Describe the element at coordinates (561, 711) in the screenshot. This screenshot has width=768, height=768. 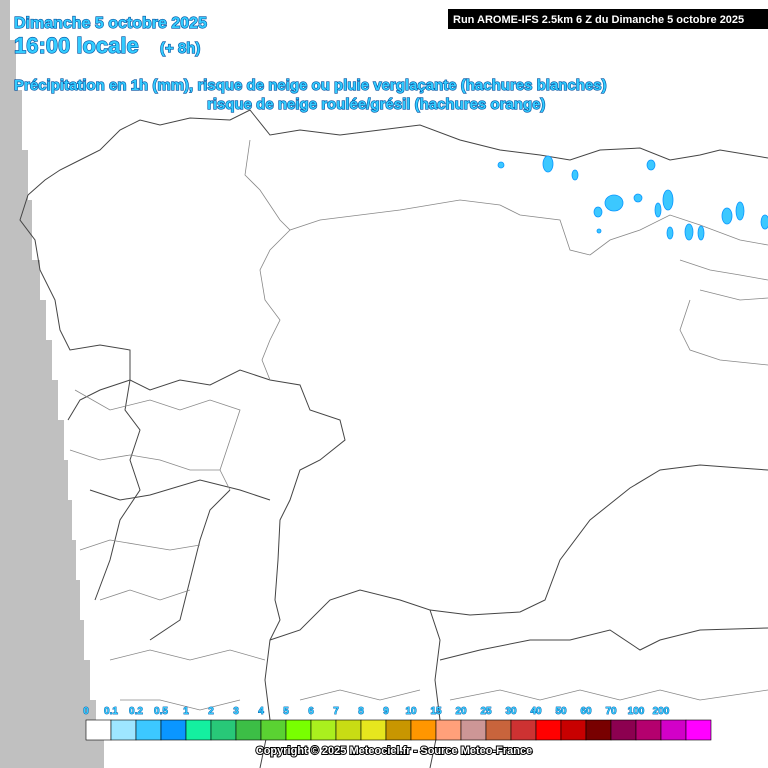
I see `legend-label: 50` at that location.